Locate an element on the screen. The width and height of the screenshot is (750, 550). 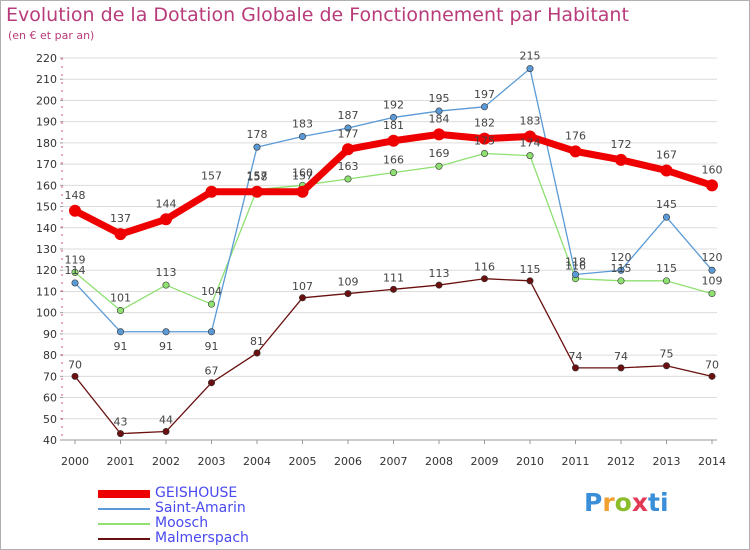
y-tick-label: 150 is located at coordinates (46, 207).